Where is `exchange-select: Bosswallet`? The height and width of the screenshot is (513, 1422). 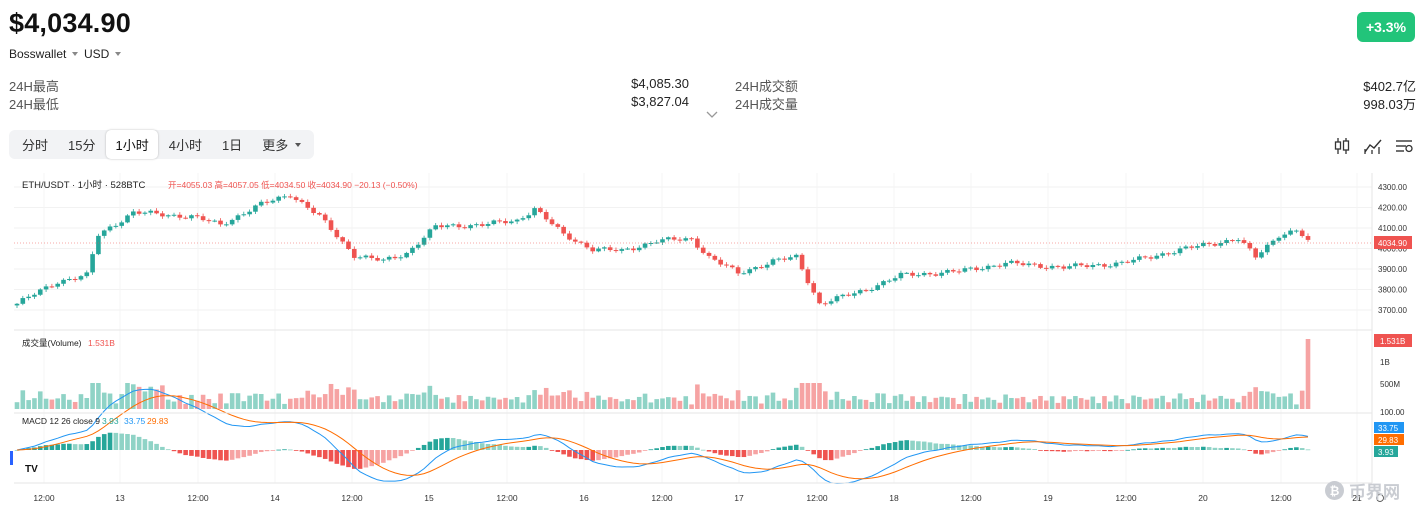
exchange-select: Bosswallet is located at coordinates (44, 54).